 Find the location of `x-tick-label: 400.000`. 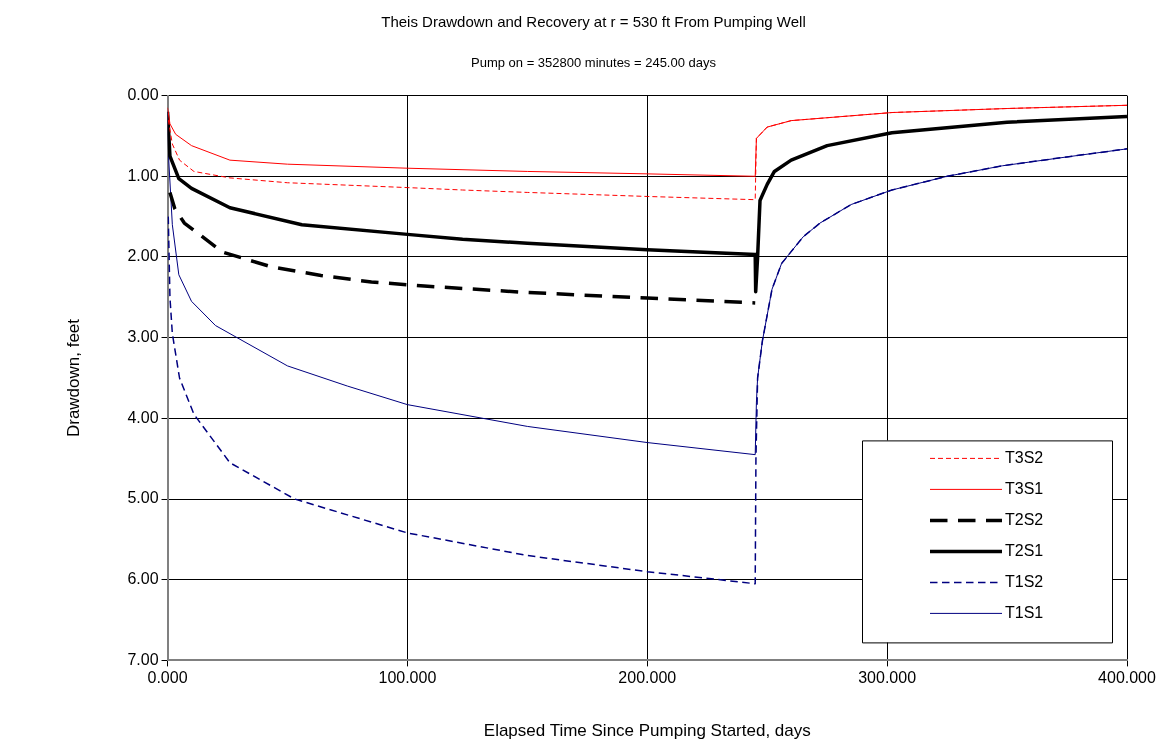

x-tick-label: 400.000 is located at coordinates (1127, 678).